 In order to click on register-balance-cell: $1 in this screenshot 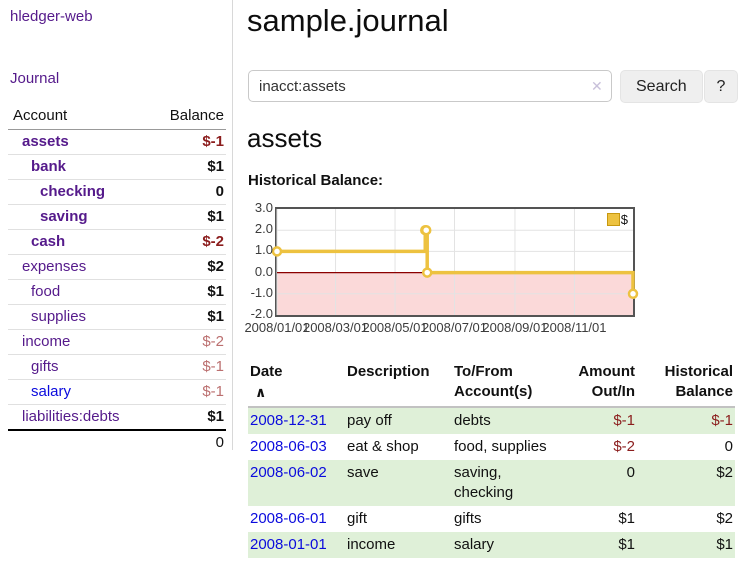, I will do `click(686, 545)`.